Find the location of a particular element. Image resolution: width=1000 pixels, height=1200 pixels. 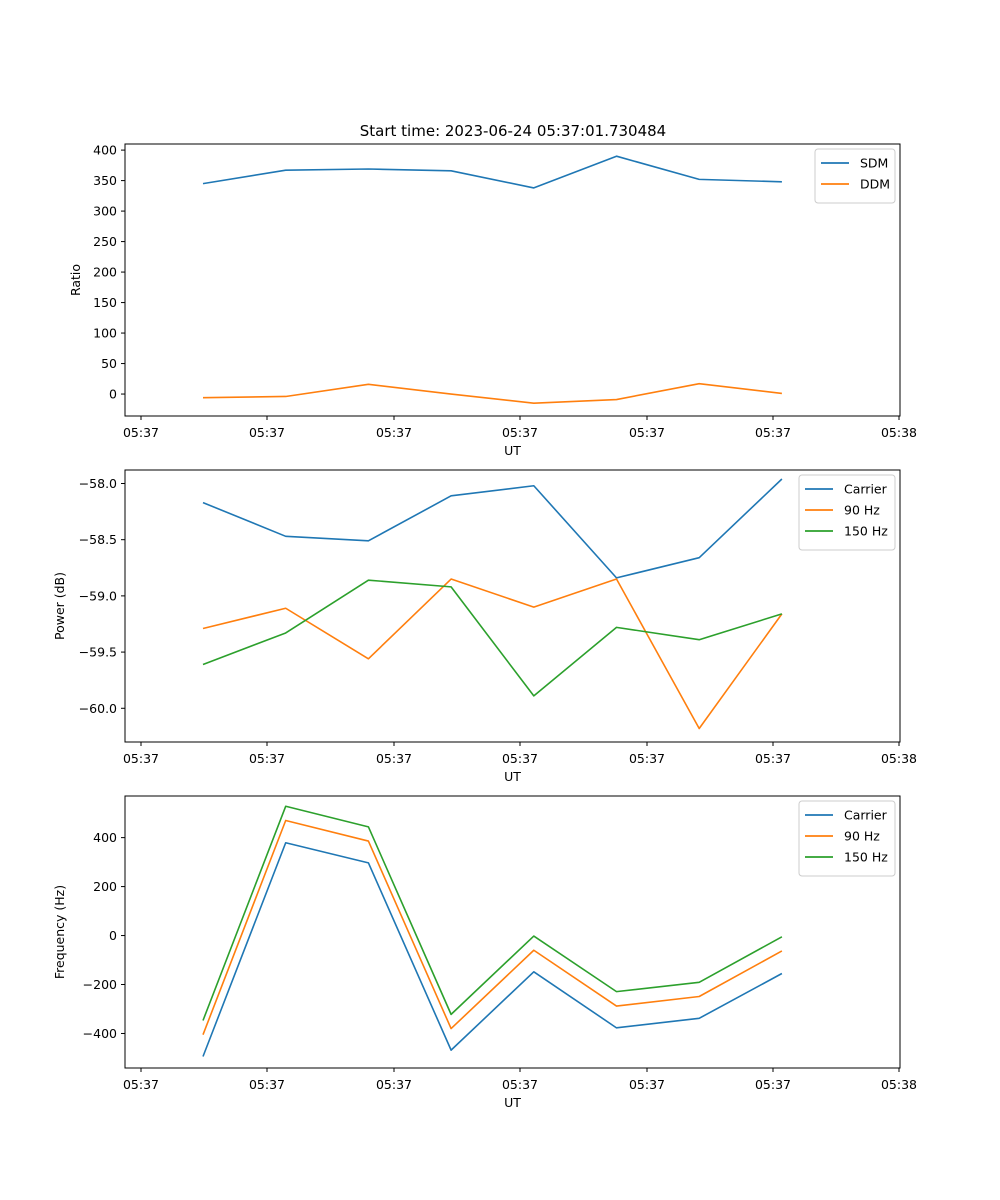

y-tick-label: 250 is located at coordinates (105, 241).